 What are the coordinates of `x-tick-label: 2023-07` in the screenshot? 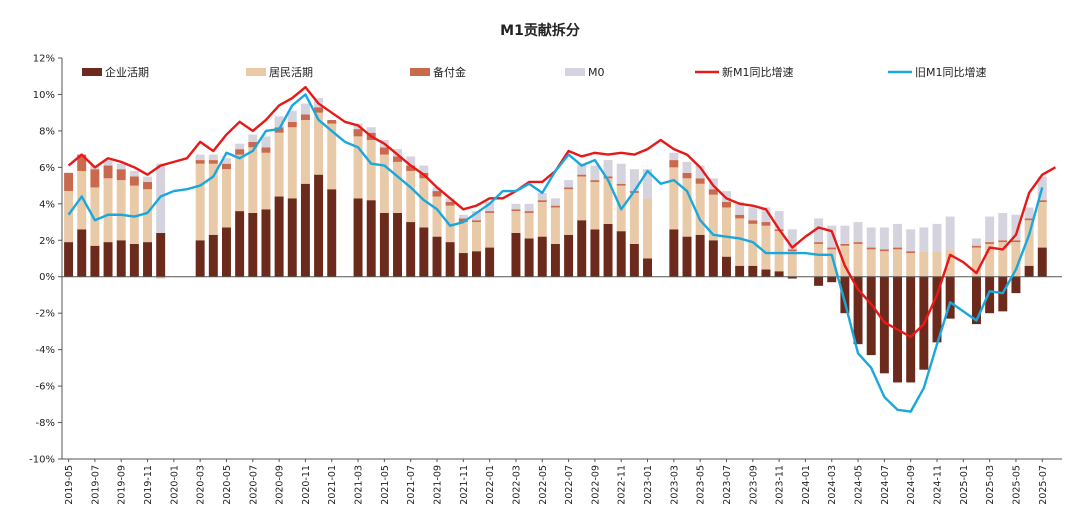 It's located at (727, 485).